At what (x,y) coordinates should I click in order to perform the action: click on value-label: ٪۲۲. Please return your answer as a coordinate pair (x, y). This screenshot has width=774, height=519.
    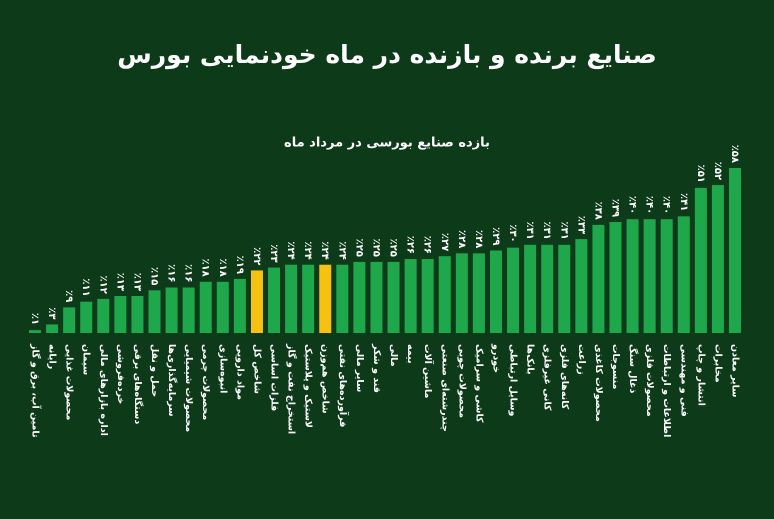
    Looking at the image, I should click on (256, 256).